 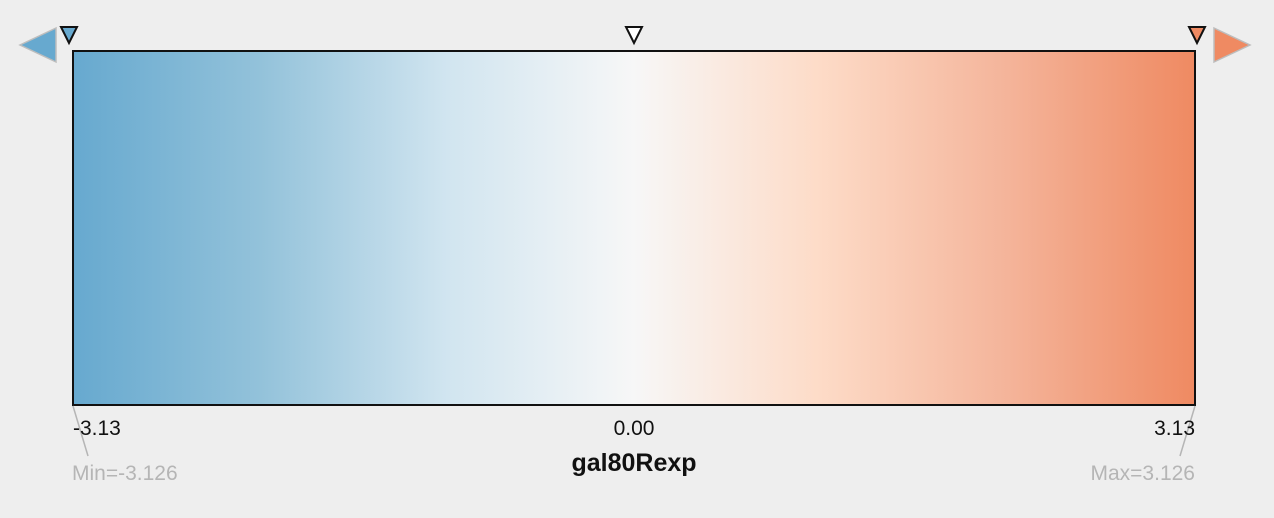 I want to click on min-value-label: Min=-3.126, so click(x=125, y=473).